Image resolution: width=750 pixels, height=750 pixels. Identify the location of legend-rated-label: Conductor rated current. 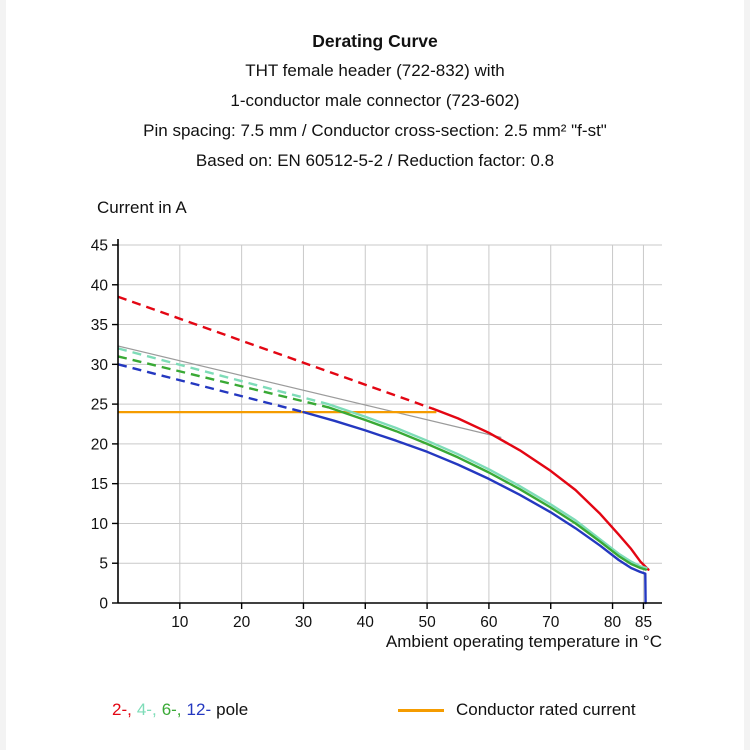
(546, 709).